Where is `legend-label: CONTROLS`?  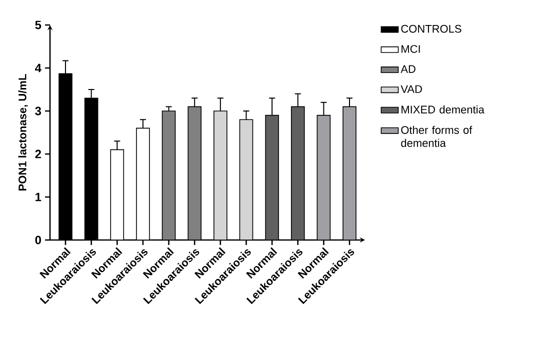 legend-label: CONTROLS is located at coordinates (431, 28).